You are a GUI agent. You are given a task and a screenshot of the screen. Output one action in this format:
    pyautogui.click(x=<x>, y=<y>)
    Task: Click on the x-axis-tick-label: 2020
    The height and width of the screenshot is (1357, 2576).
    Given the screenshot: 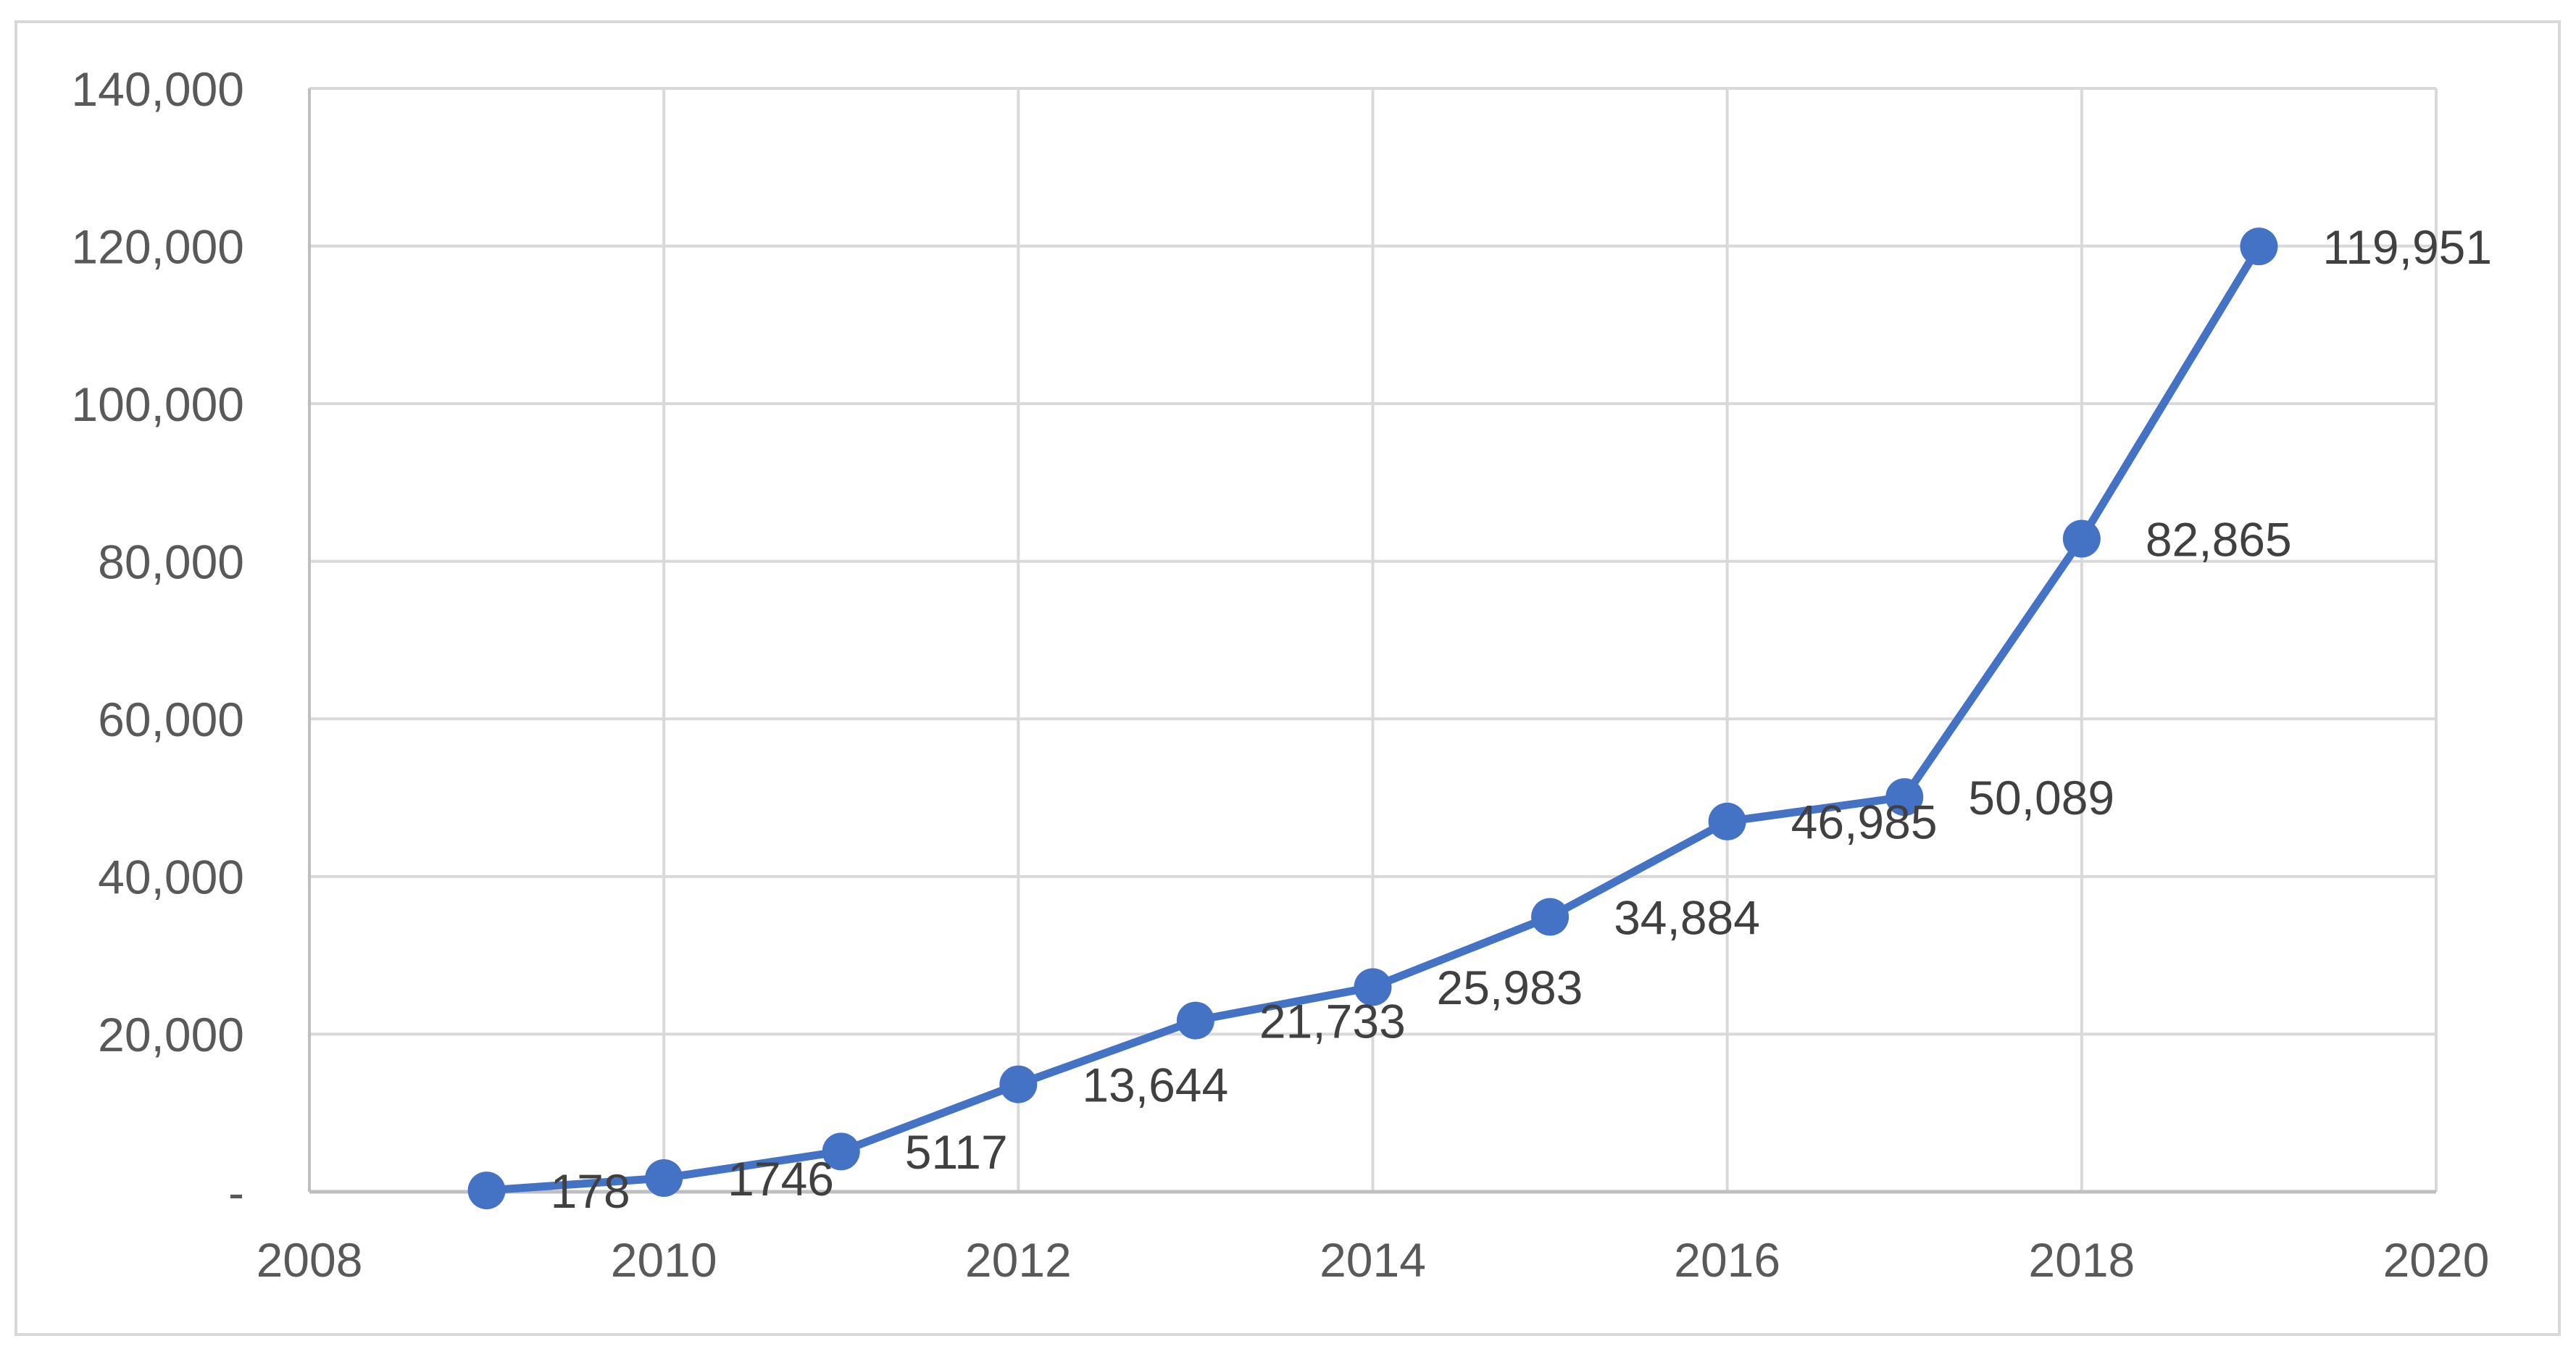 What is the action you would take?
    pyautogui.click(x=2436, y=1260)
    